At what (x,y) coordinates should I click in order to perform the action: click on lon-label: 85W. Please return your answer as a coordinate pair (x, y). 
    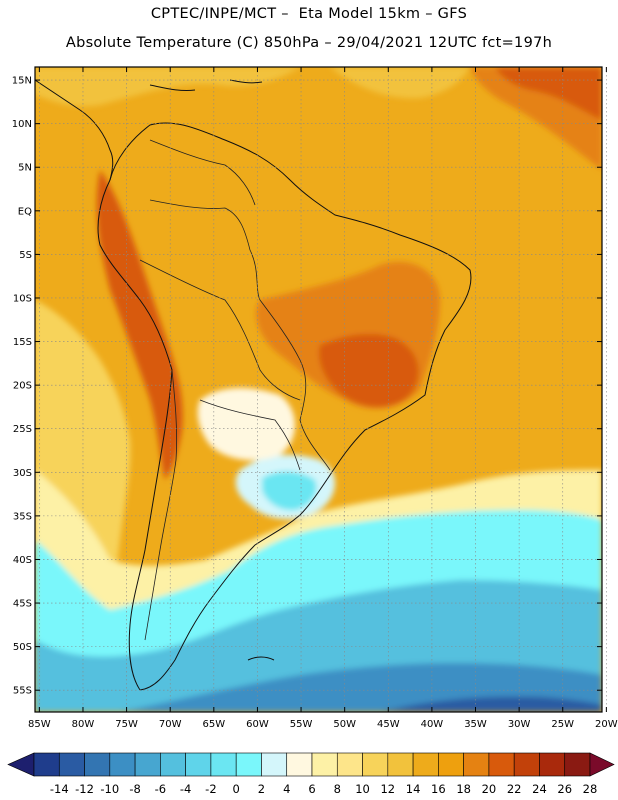
    Looking at the image, I should click on (39, 724).